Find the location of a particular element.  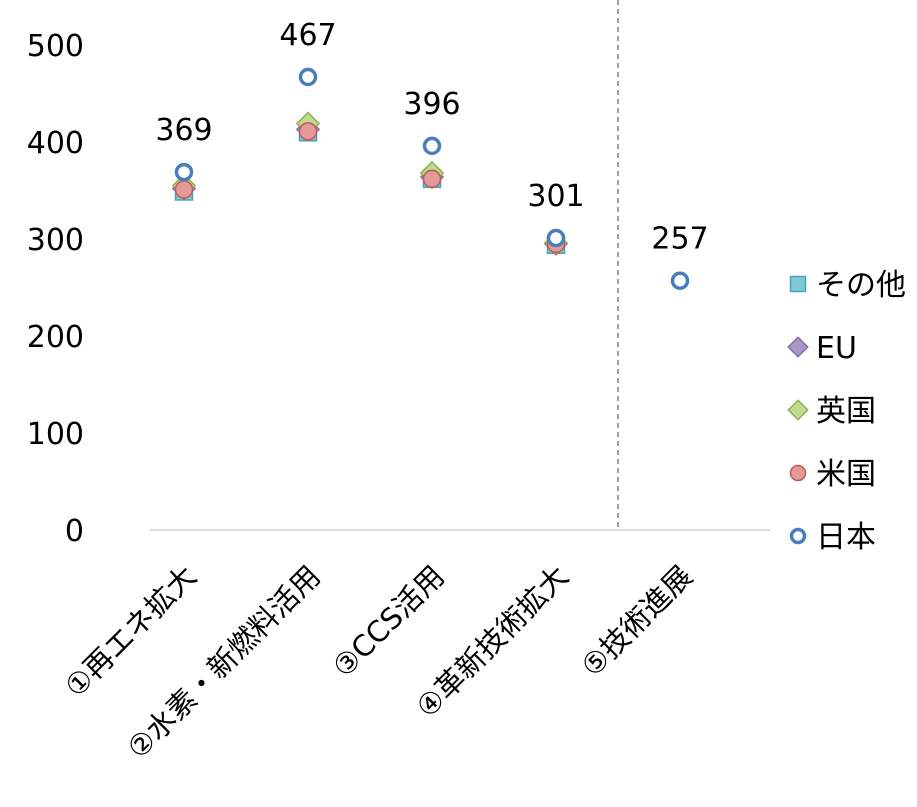

legend-item: EU is located at coordinates (822, 348).